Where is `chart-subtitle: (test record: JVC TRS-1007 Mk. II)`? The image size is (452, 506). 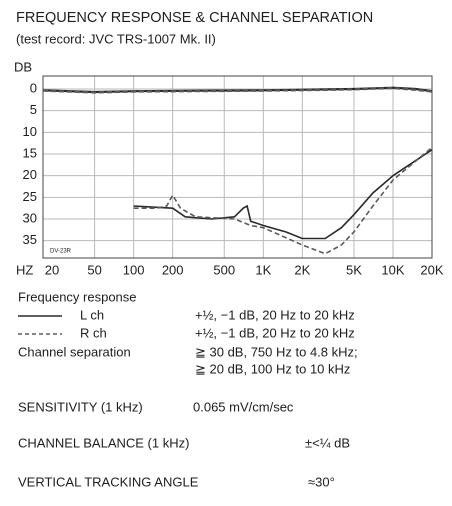
chart-subtitle: (test record: JVC TRS-1007 Mk. II) is located at coordinates (116, 38).